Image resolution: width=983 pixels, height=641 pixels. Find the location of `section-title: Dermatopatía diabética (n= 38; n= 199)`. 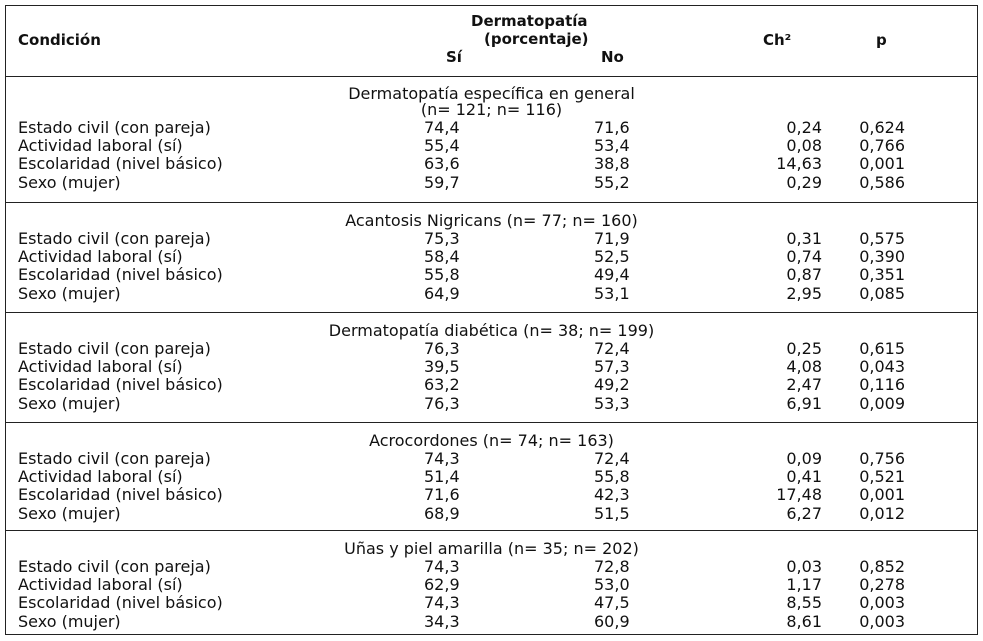

section-title: Dermatopatía diabética (n= 38; n= 199) is located at coordinates (491, 330).